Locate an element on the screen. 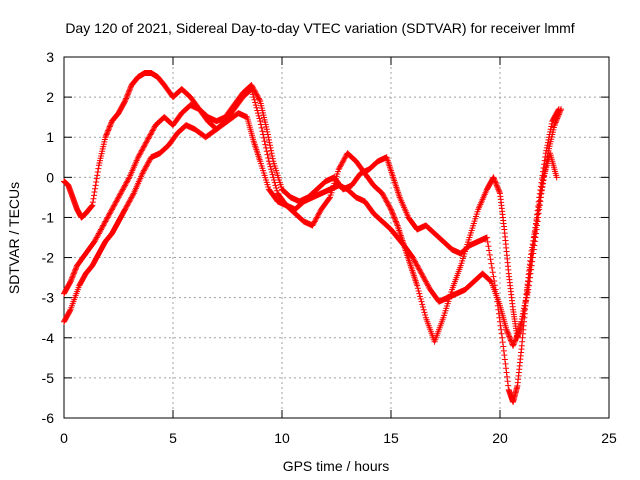 Image resolution: width=640 pixels, height=480 pixels. y-tick-label: -1 is located at coordinates (48, 217).